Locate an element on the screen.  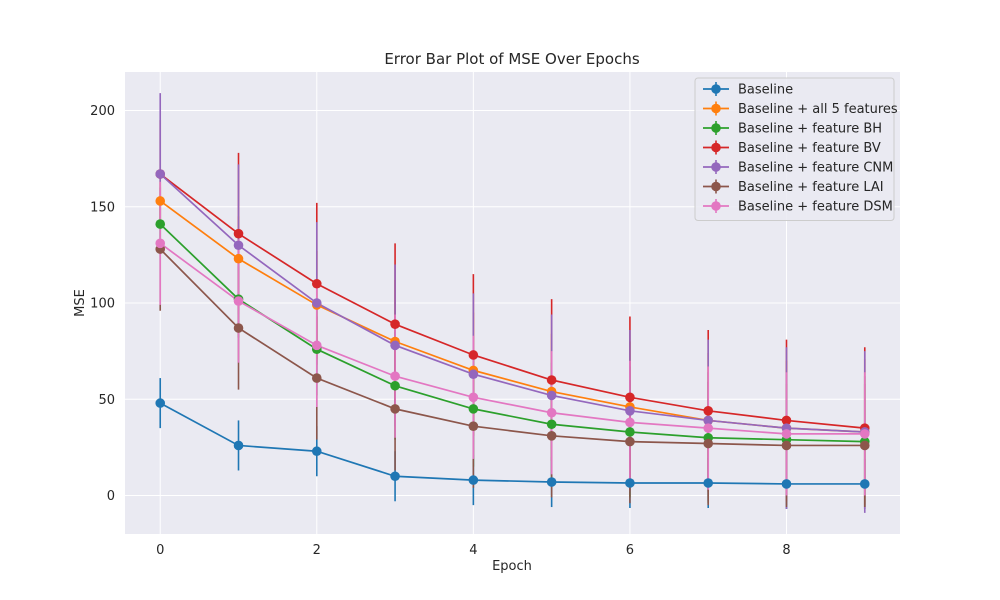
x-axis-ticks: 0 2 4 6 8 is located at coordinates (473, 550).